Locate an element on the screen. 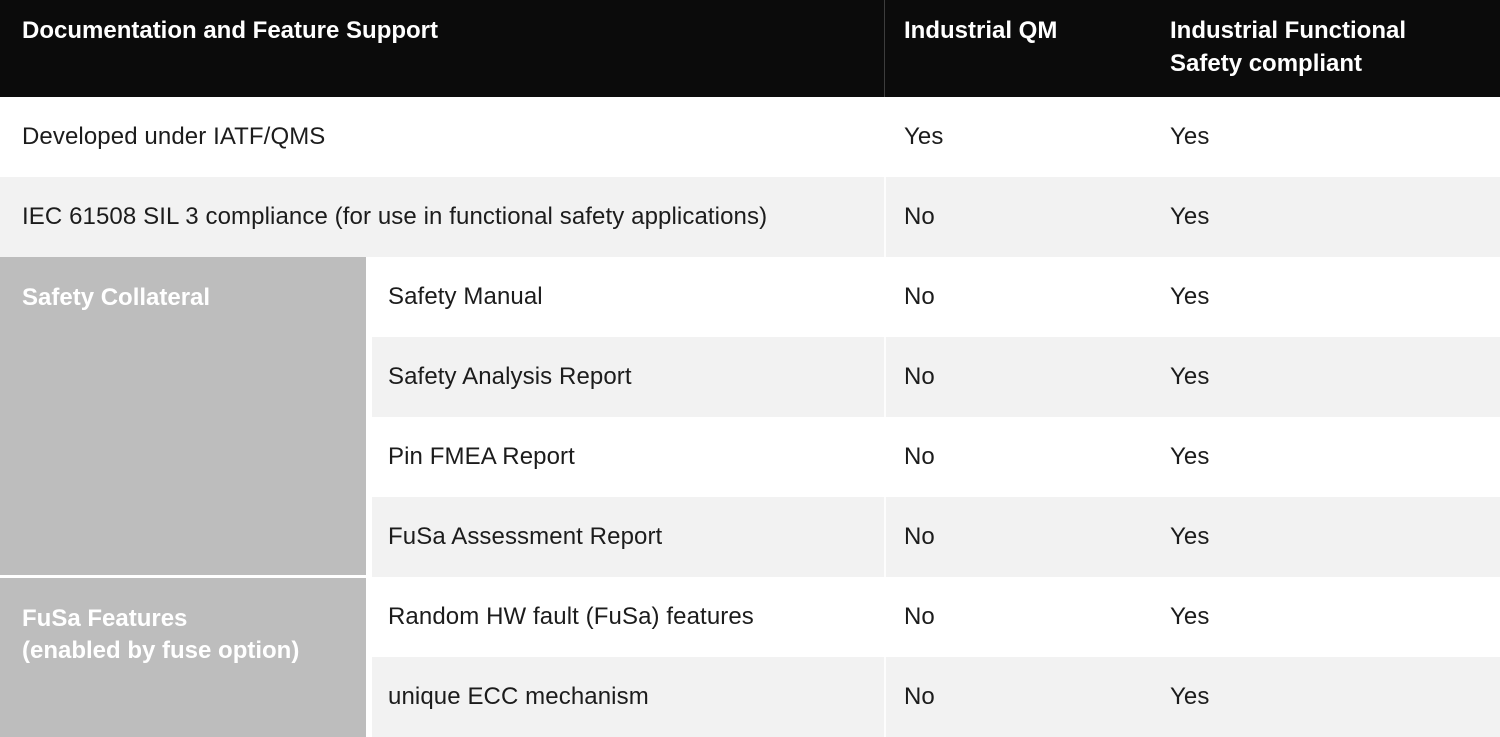 This screenshot has width=1500, height=737. header-industrial-functional-safety-column: Industrial Functional Safety compliant is located at coordinates (1288, 47).